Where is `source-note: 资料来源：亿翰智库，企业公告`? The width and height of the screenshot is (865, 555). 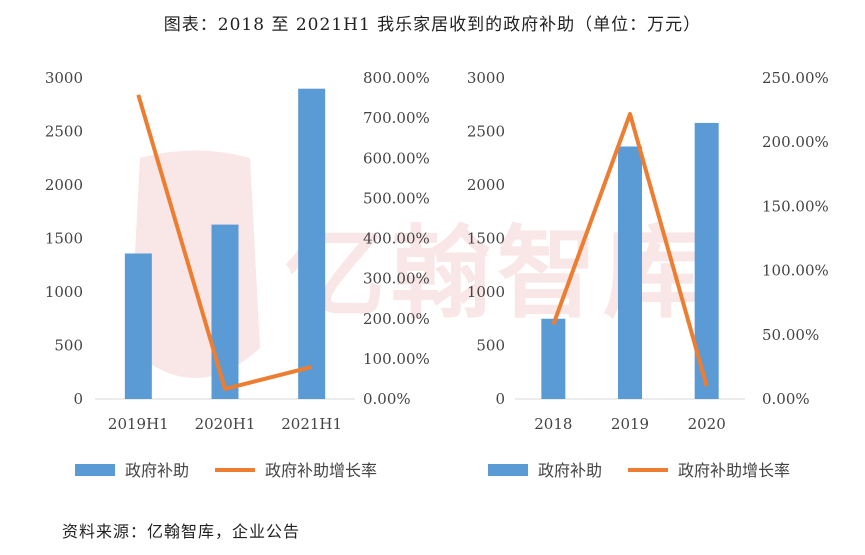
source-note: 资料来源：亿翰智库，企业公告 is located at coordinates (181, 531).